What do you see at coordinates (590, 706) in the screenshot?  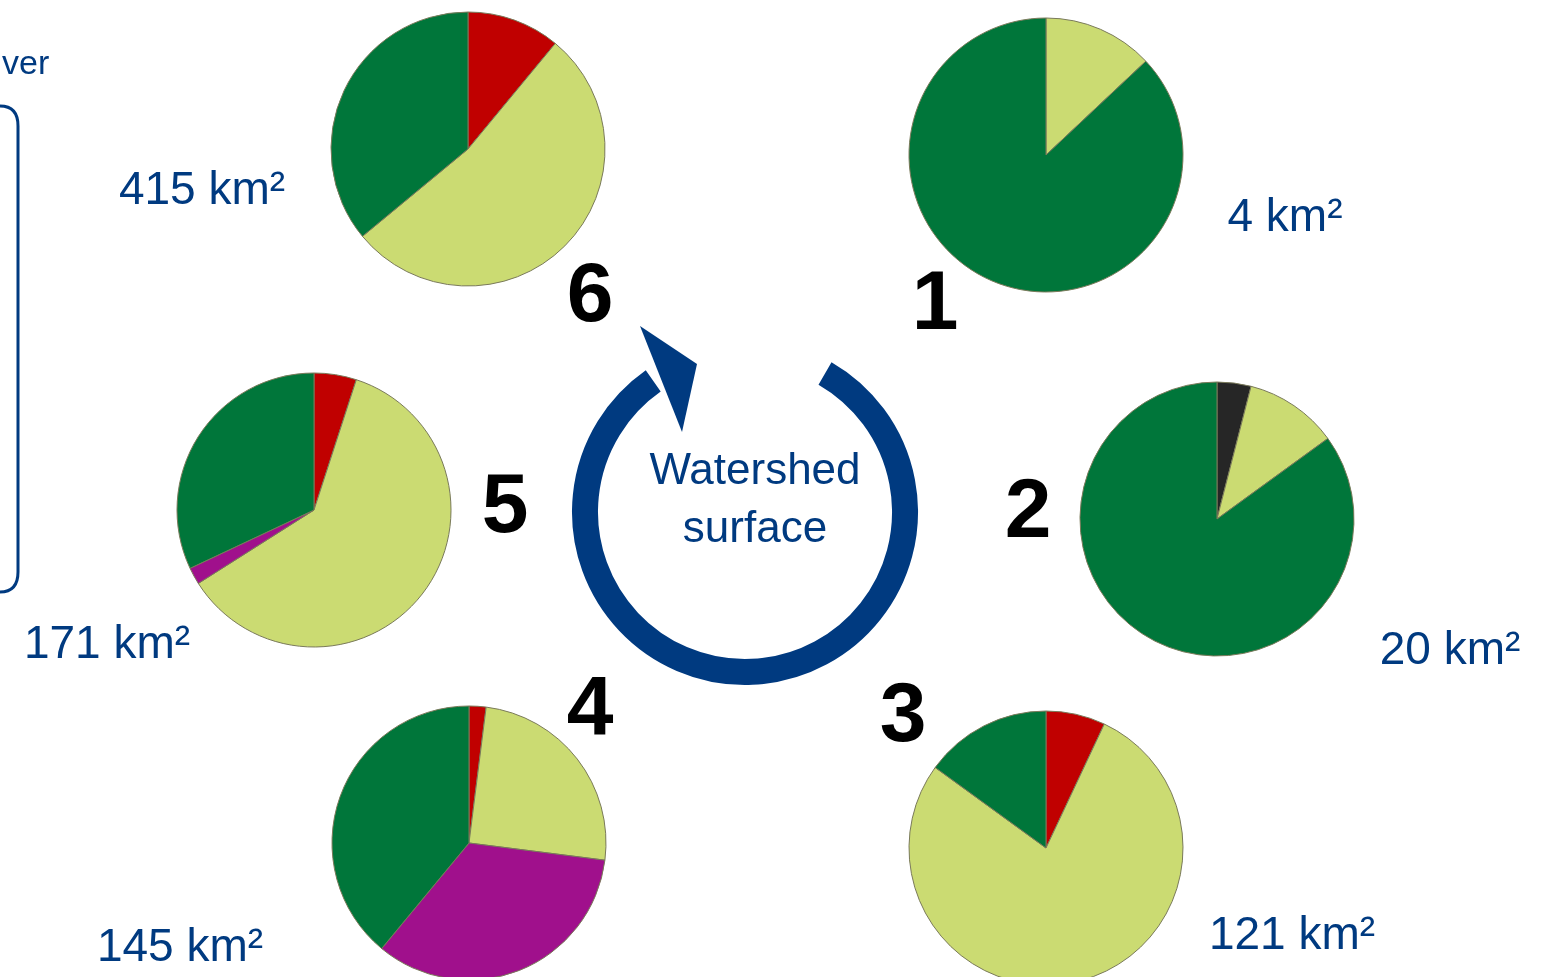 I see `chart-title: 4` at bounding box center [590, 706].